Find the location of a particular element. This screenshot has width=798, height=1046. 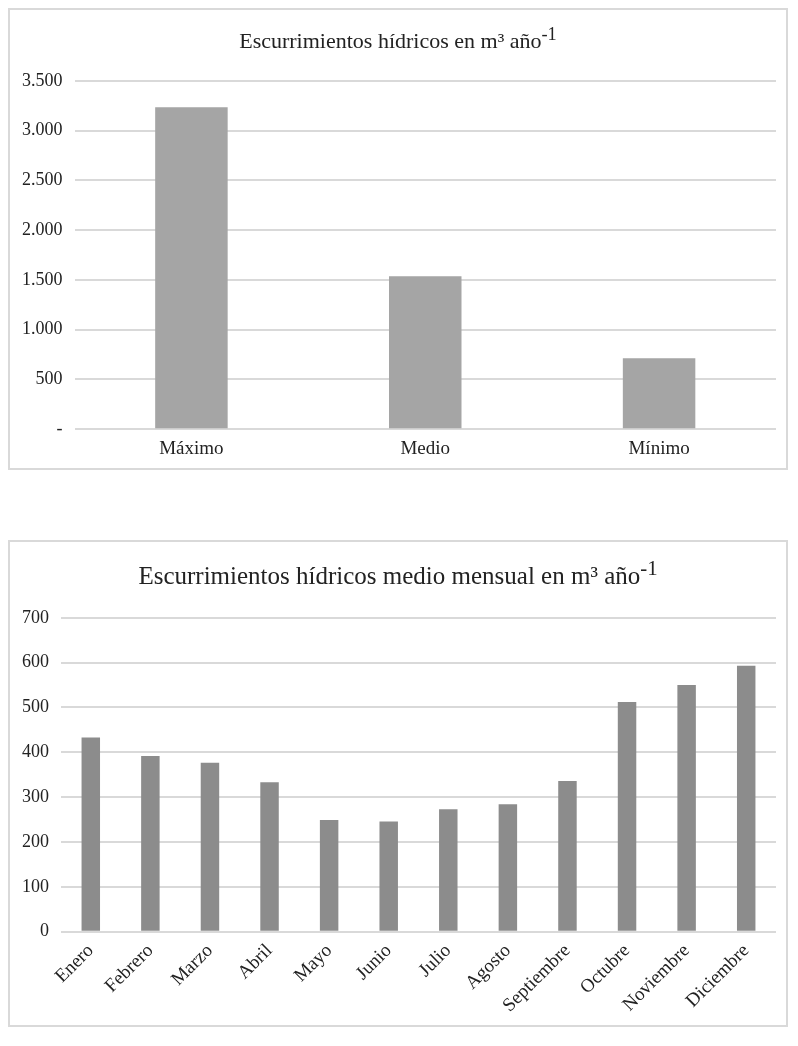

y-tick-label: 2.000 is located at coordinates (42, 229).